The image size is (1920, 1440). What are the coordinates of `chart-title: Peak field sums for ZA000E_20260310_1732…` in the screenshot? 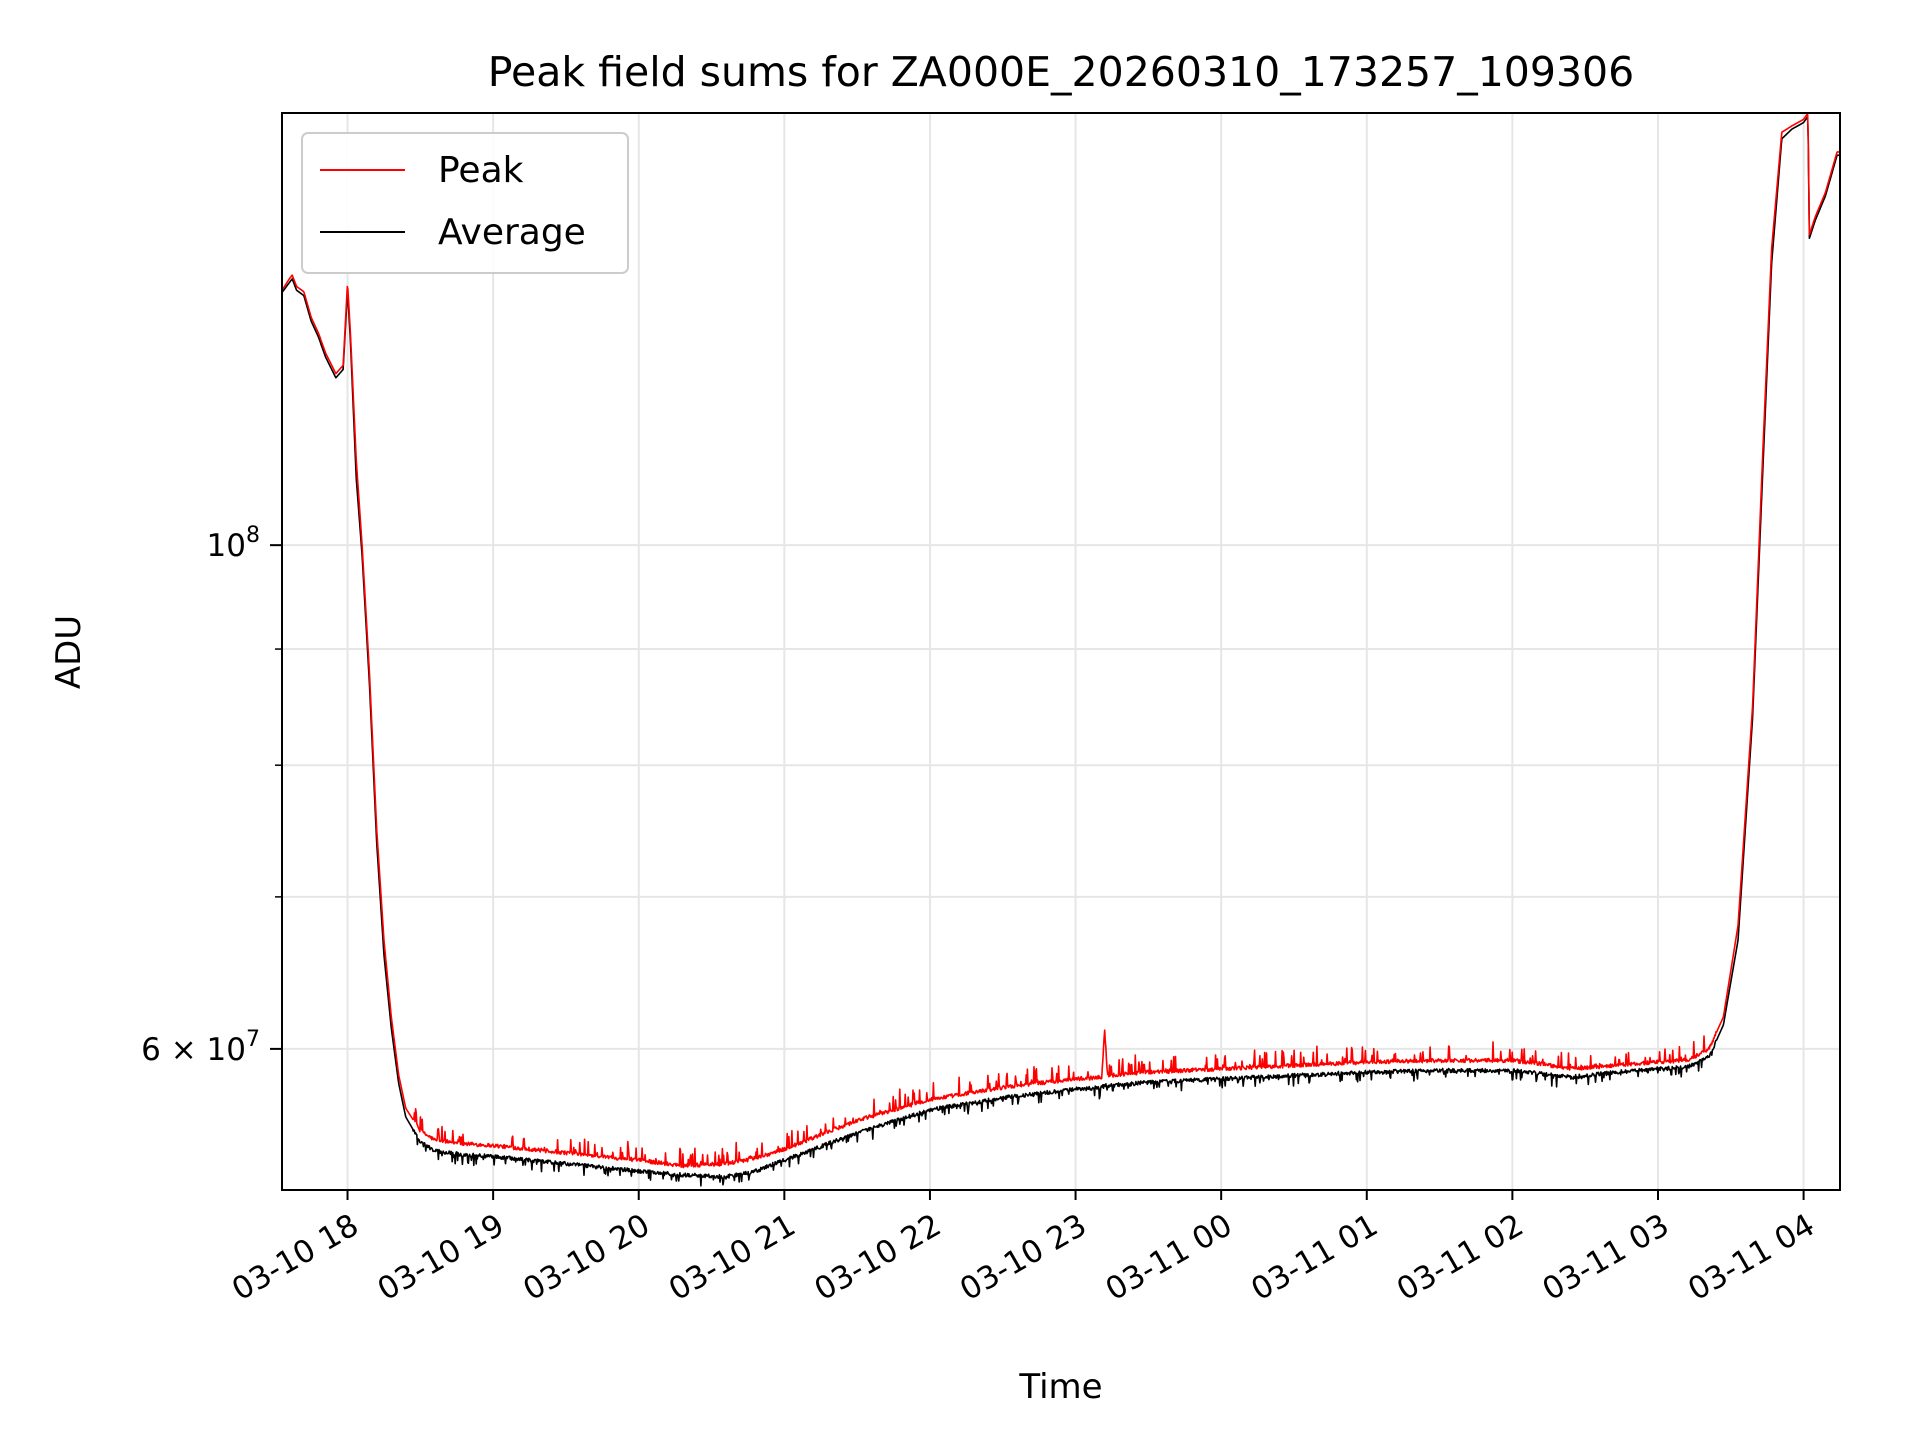 It's located at (1061, 72).